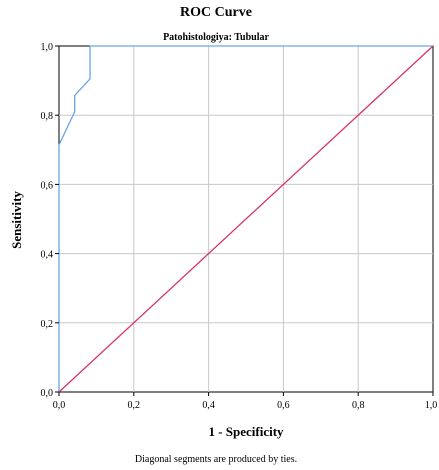 This screenshot has width=439, height=470. Describe the element at coordinates (47, 255) in the screenshot. I see `y-tick-label: 0,4` at that location.